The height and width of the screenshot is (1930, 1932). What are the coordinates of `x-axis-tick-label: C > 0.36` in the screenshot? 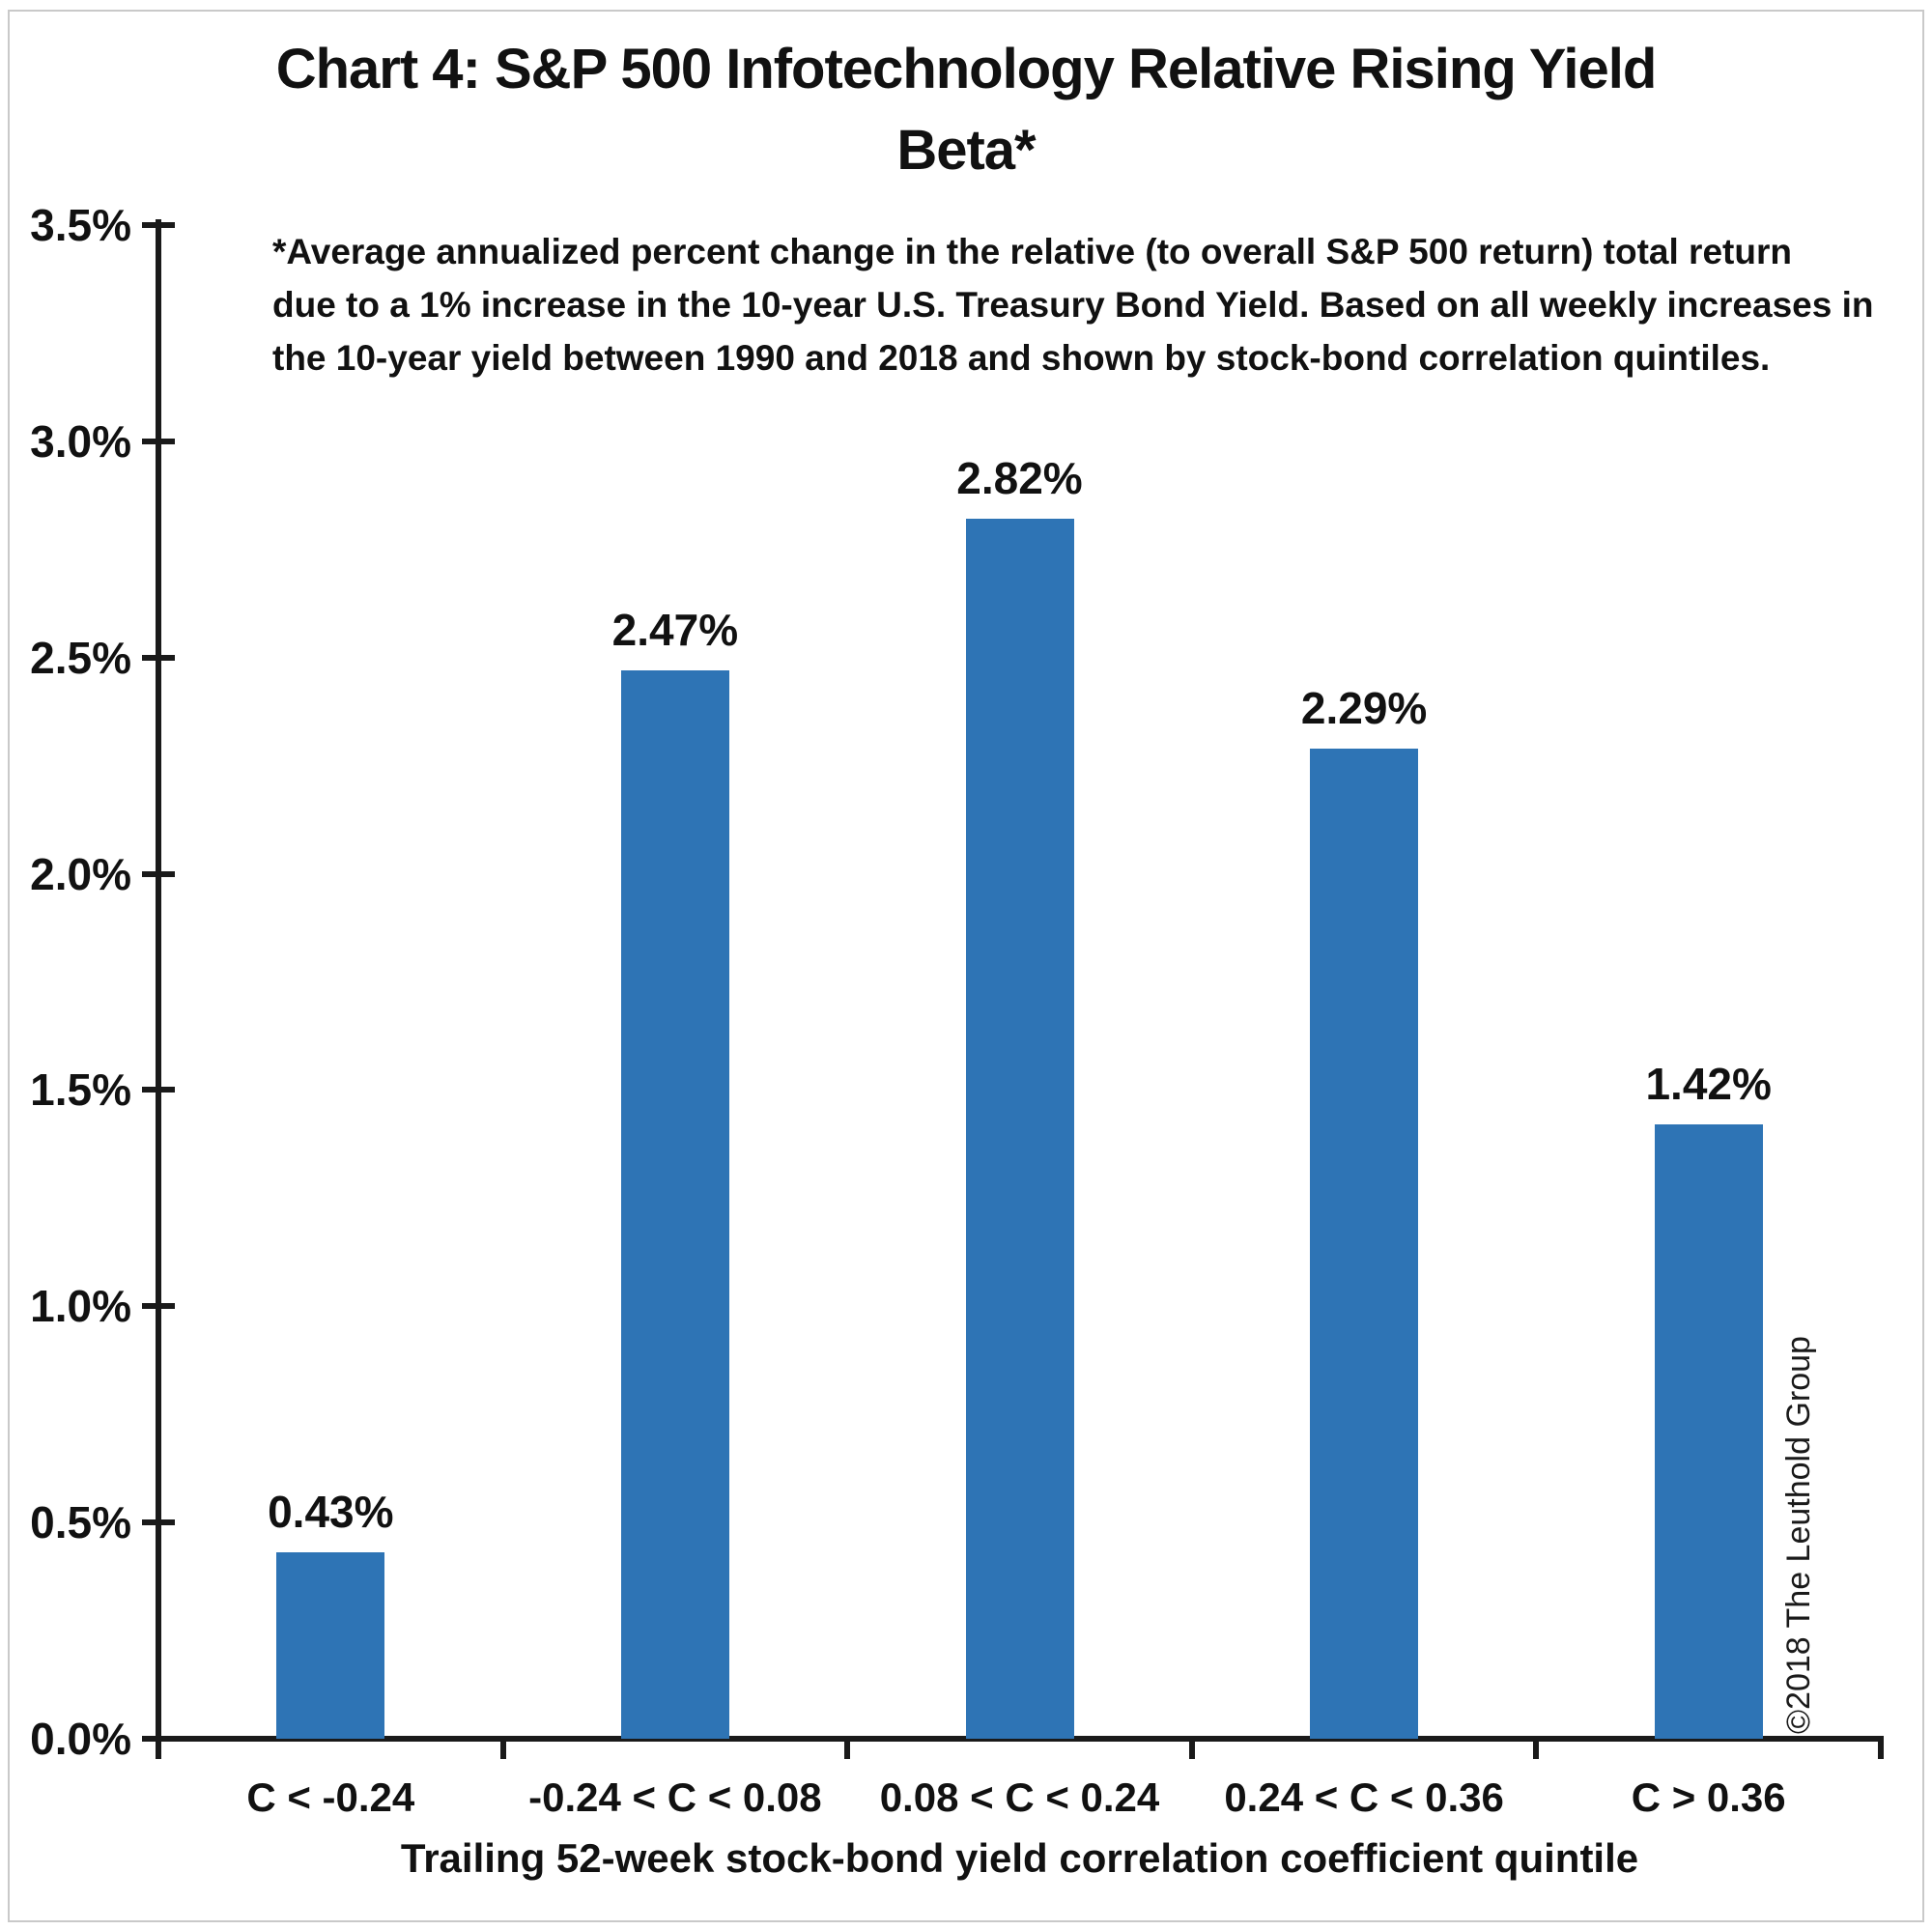 It's located at (1708, 1797).